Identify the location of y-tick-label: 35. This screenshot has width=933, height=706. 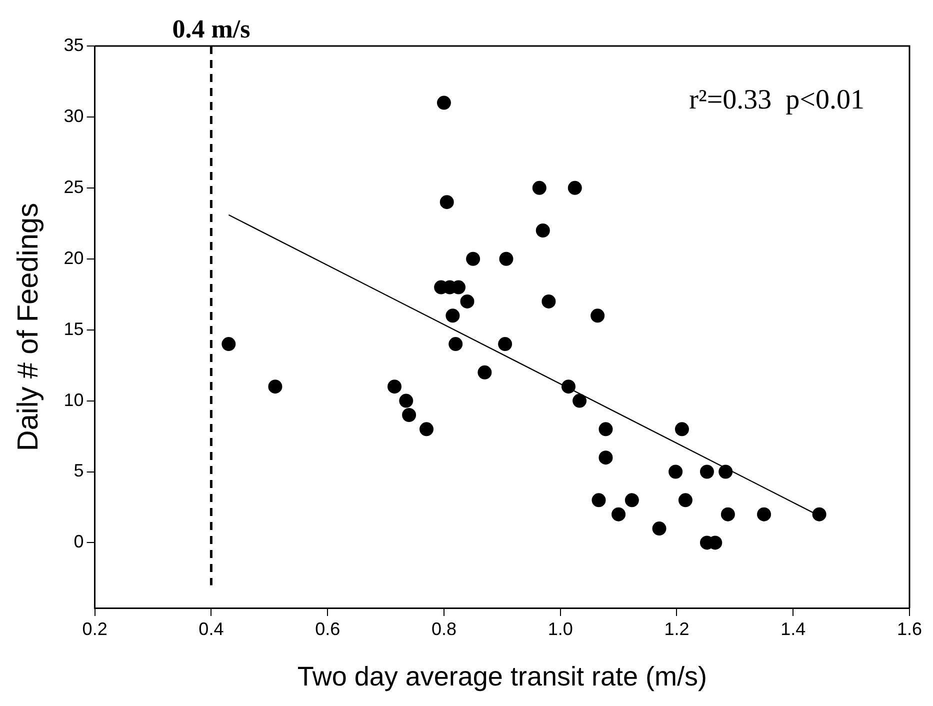
(74, 44).